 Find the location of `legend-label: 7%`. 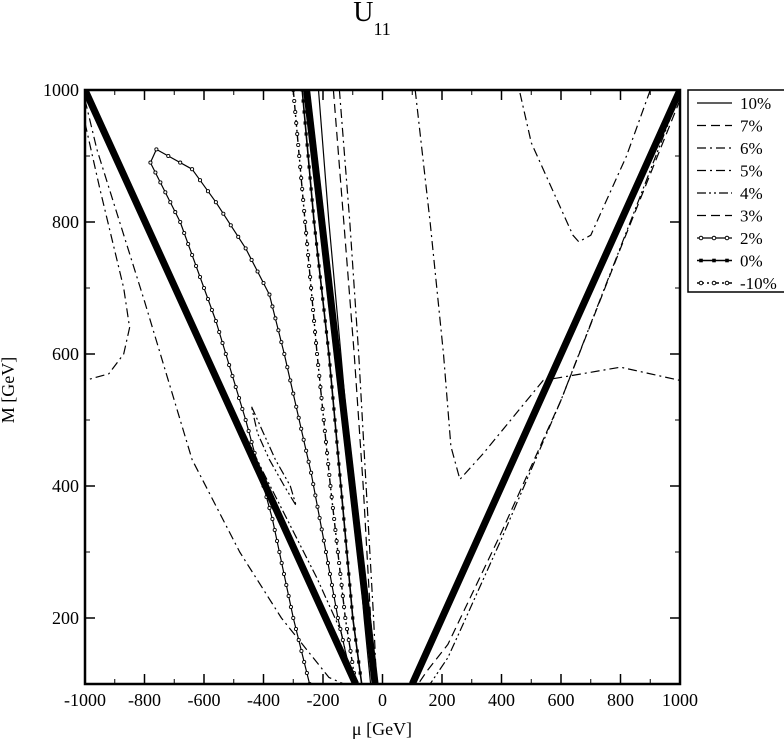

legend-label: 7% is located at coordinates (751, 126).